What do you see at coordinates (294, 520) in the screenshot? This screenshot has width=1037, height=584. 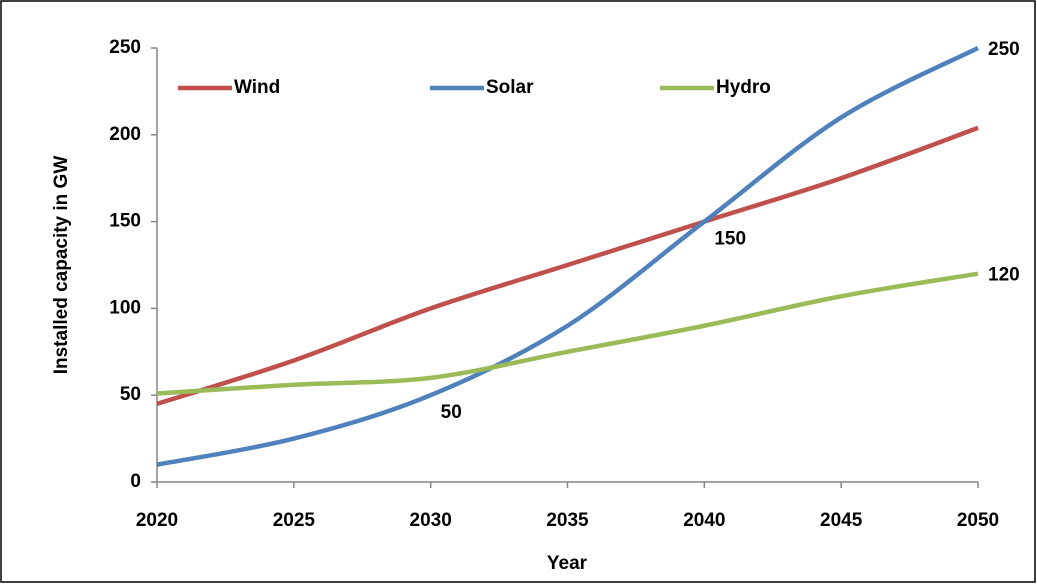 I see `x-tick-label: 2025` at bounding box center [294, 520].